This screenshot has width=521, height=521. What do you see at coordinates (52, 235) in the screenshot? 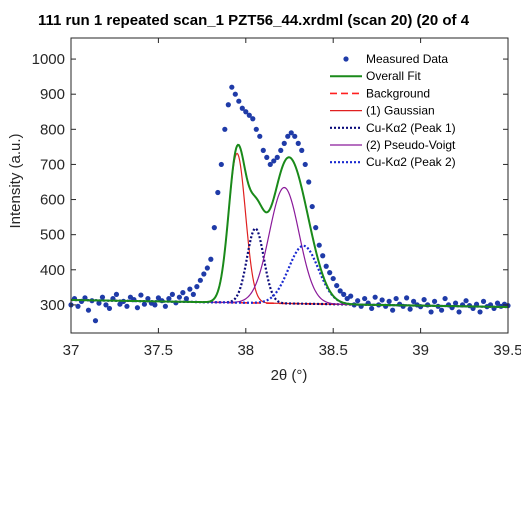
I see `y-tick-label: 500` at bounding box center [52, 235].